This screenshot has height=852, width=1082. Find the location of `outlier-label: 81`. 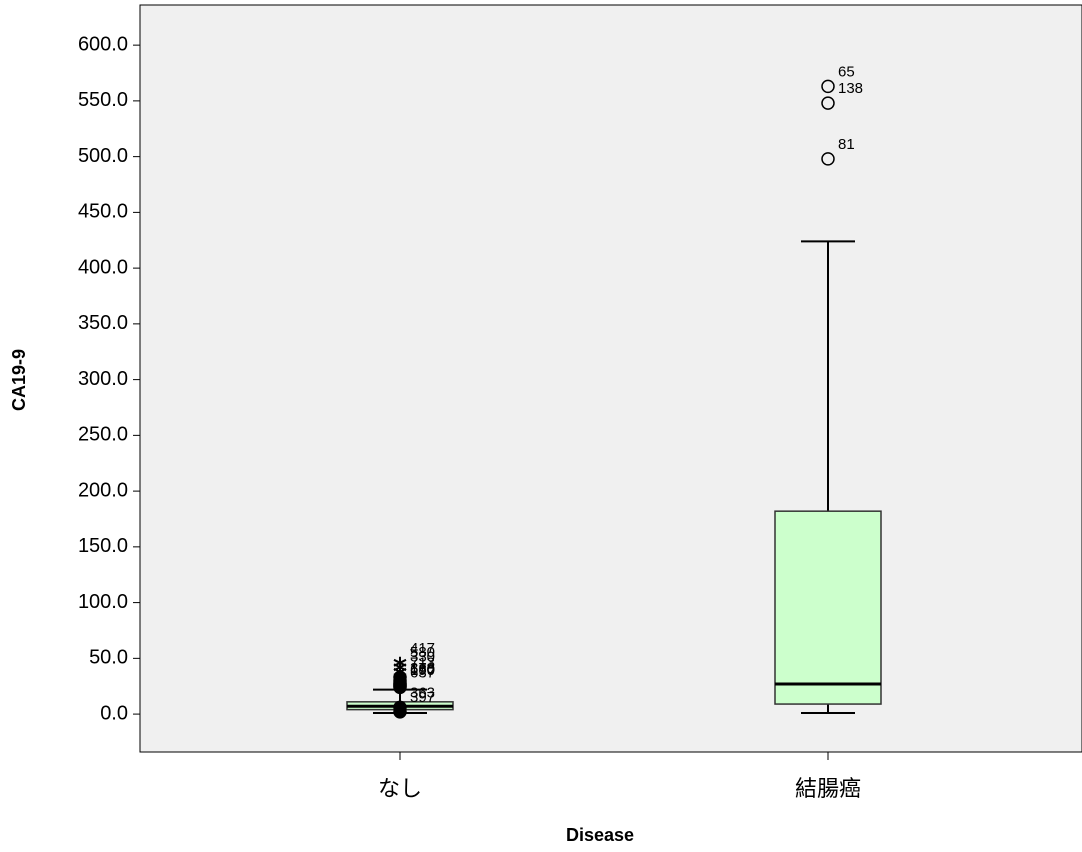

outlier-label: 81 is located at coordinates (846, 144).